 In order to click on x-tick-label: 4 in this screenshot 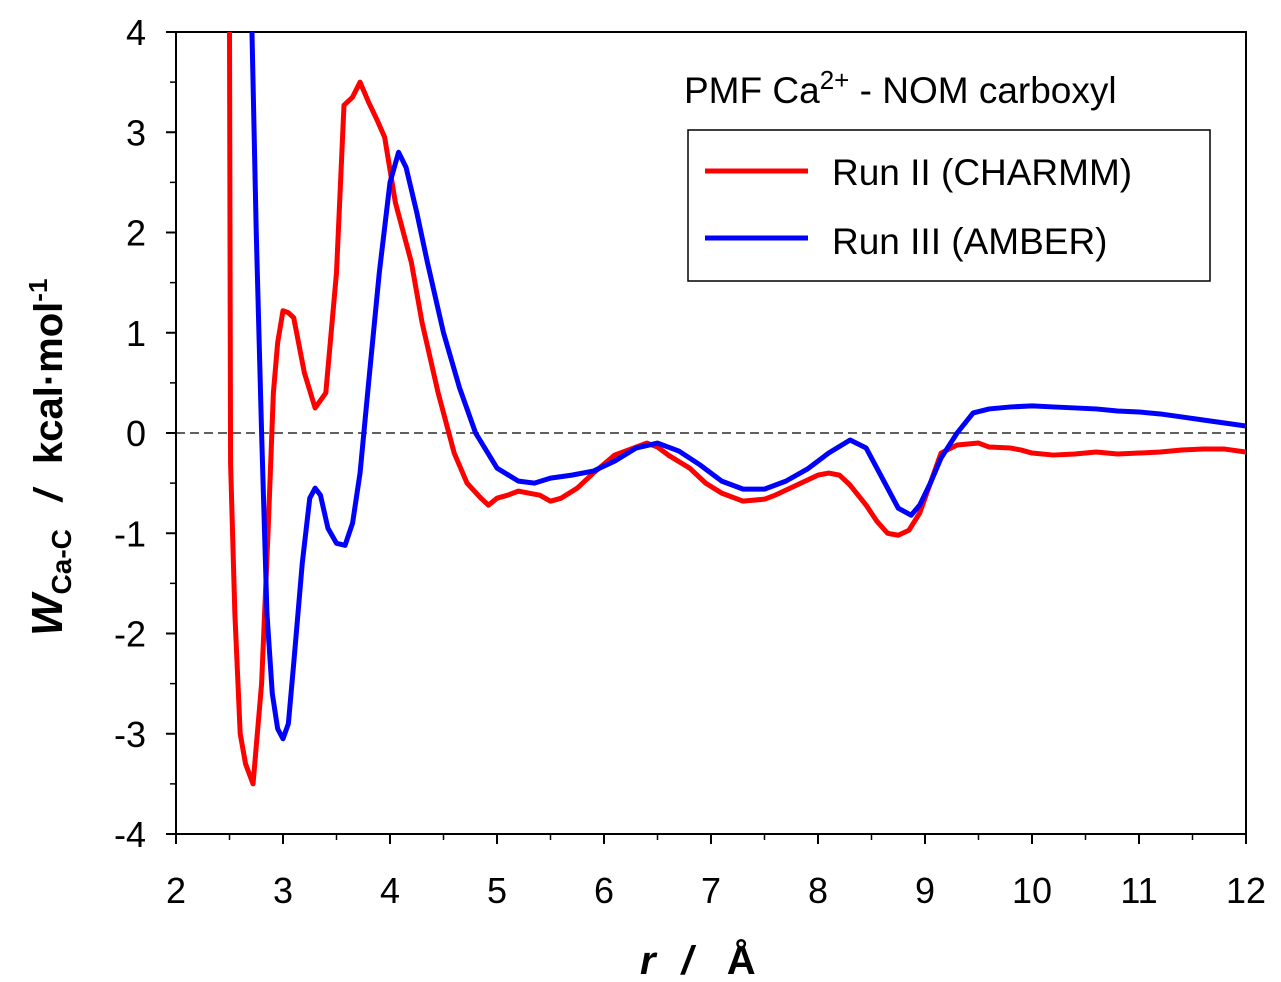, I will do `click(390, 890)`.